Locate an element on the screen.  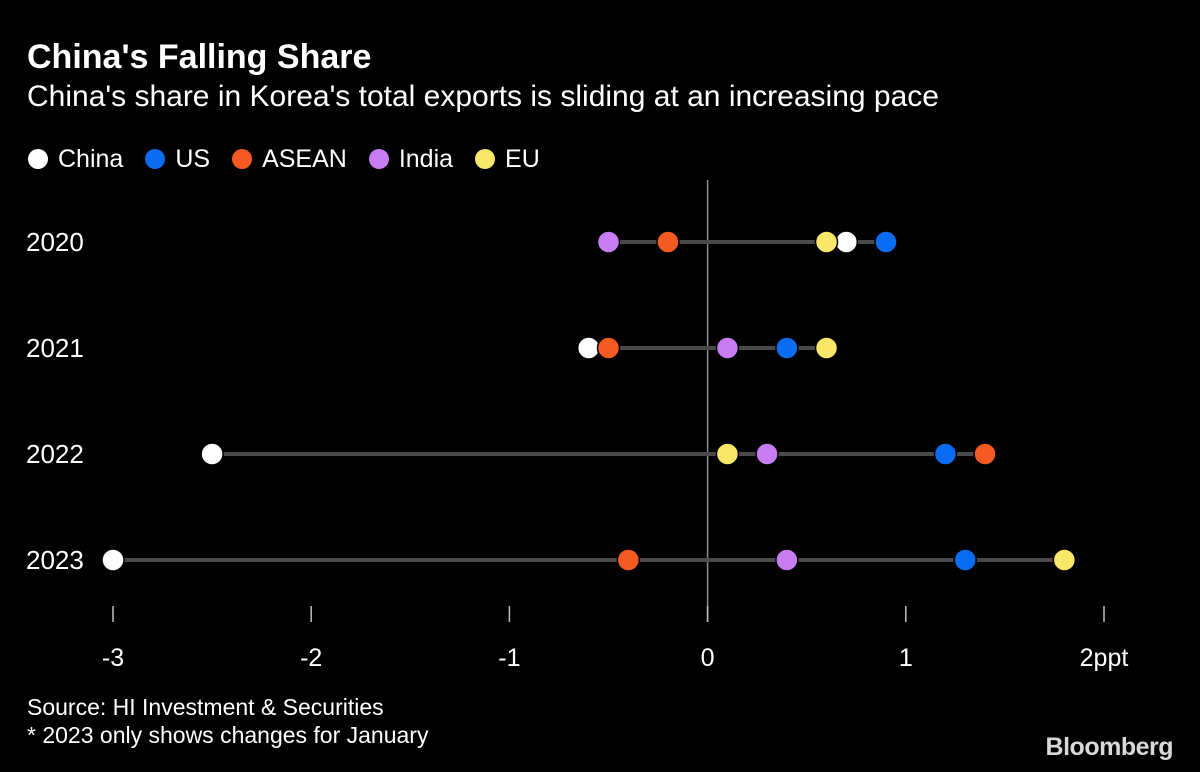
legend-item-india: India is located at coordinates (411, 159).